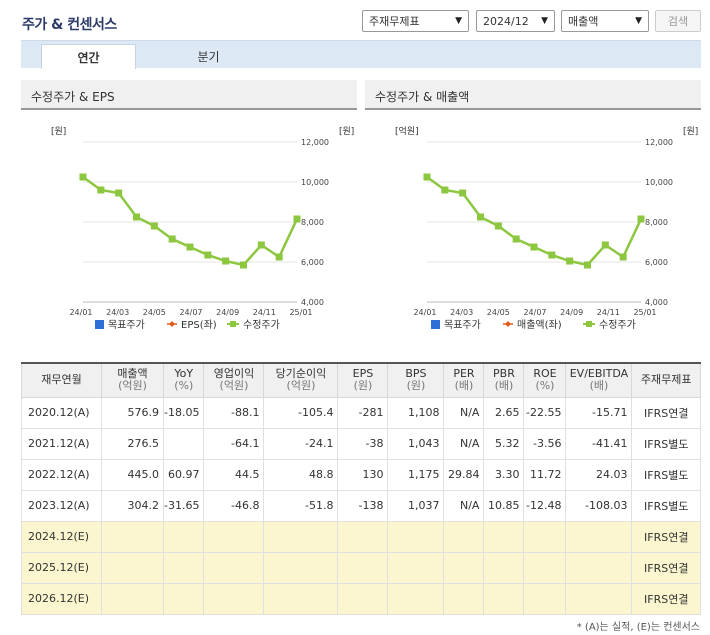 This screenshot has height=635, width=710. I want to click on chart-legend: 목표주가 EPS(좌) 수정주가, so click(187, 324).